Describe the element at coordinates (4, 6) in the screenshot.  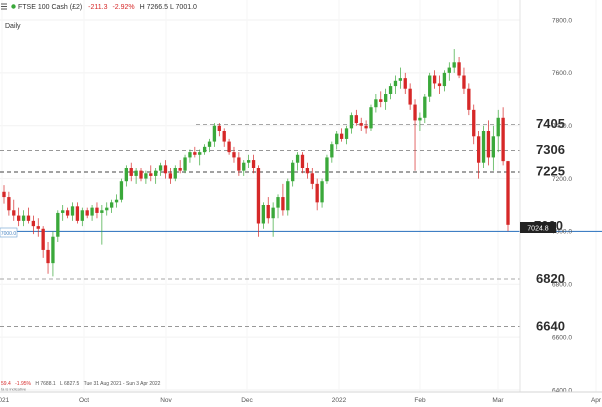
I see `hamburger-menu-icon` at that location.